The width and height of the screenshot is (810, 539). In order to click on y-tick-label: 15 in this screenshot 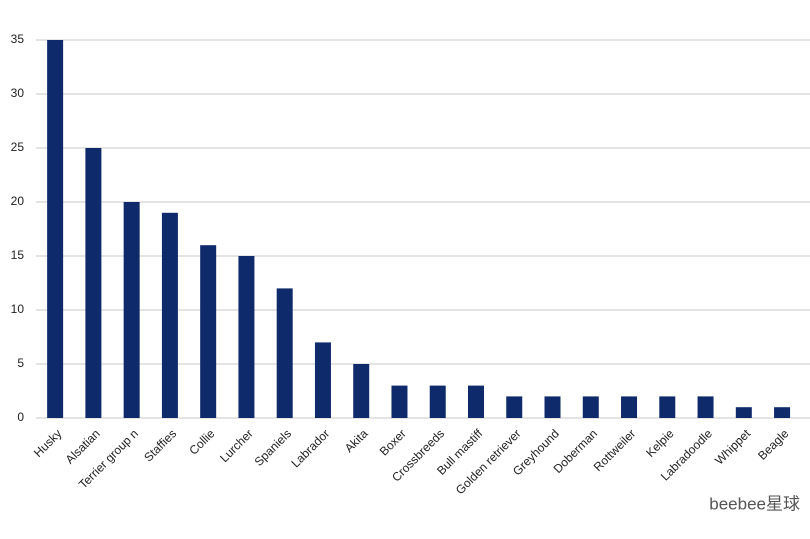, I will do `click(18, 255)`.